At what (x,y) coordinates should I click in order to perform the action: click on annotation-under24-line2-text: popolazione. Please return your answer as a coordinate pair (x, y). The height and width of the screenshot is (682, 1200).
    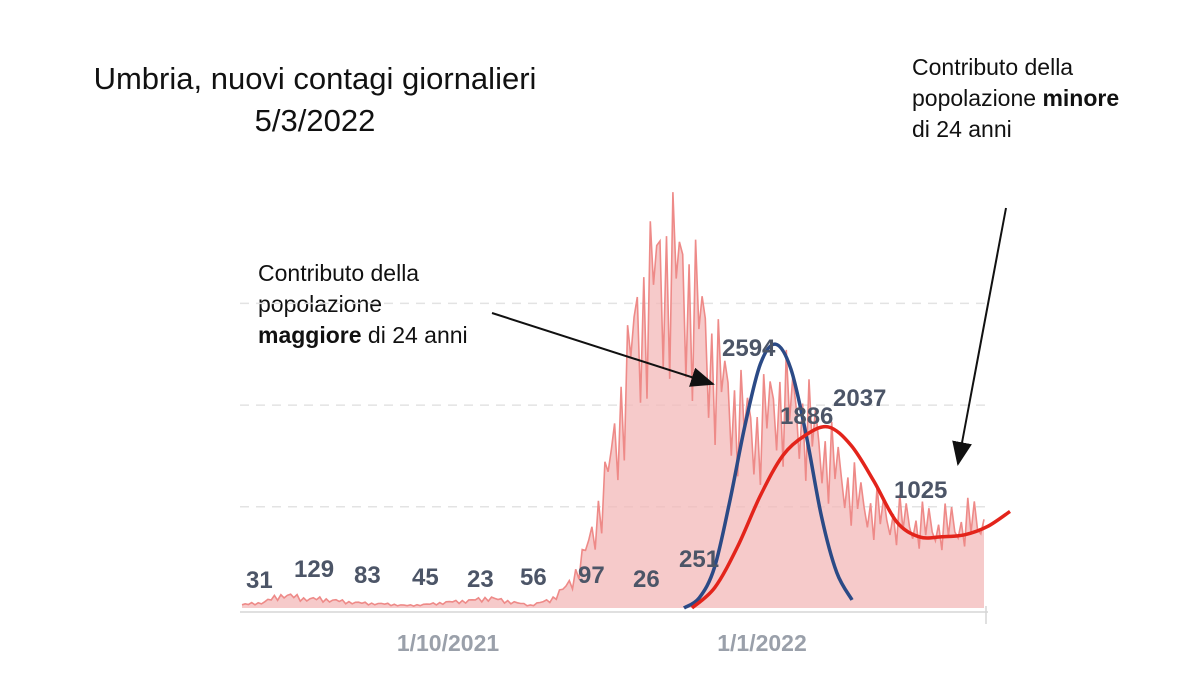
    Looking at the image, I should click on (977, 98).